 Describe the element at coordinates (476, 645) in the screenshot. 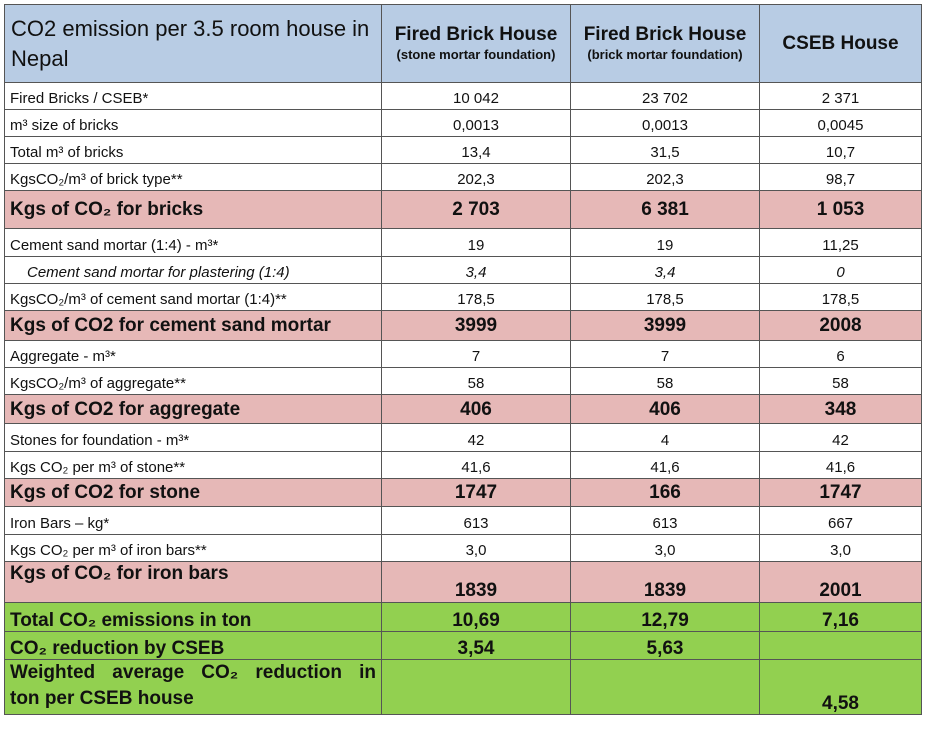

I see `cell-value: 3,54` at that location.